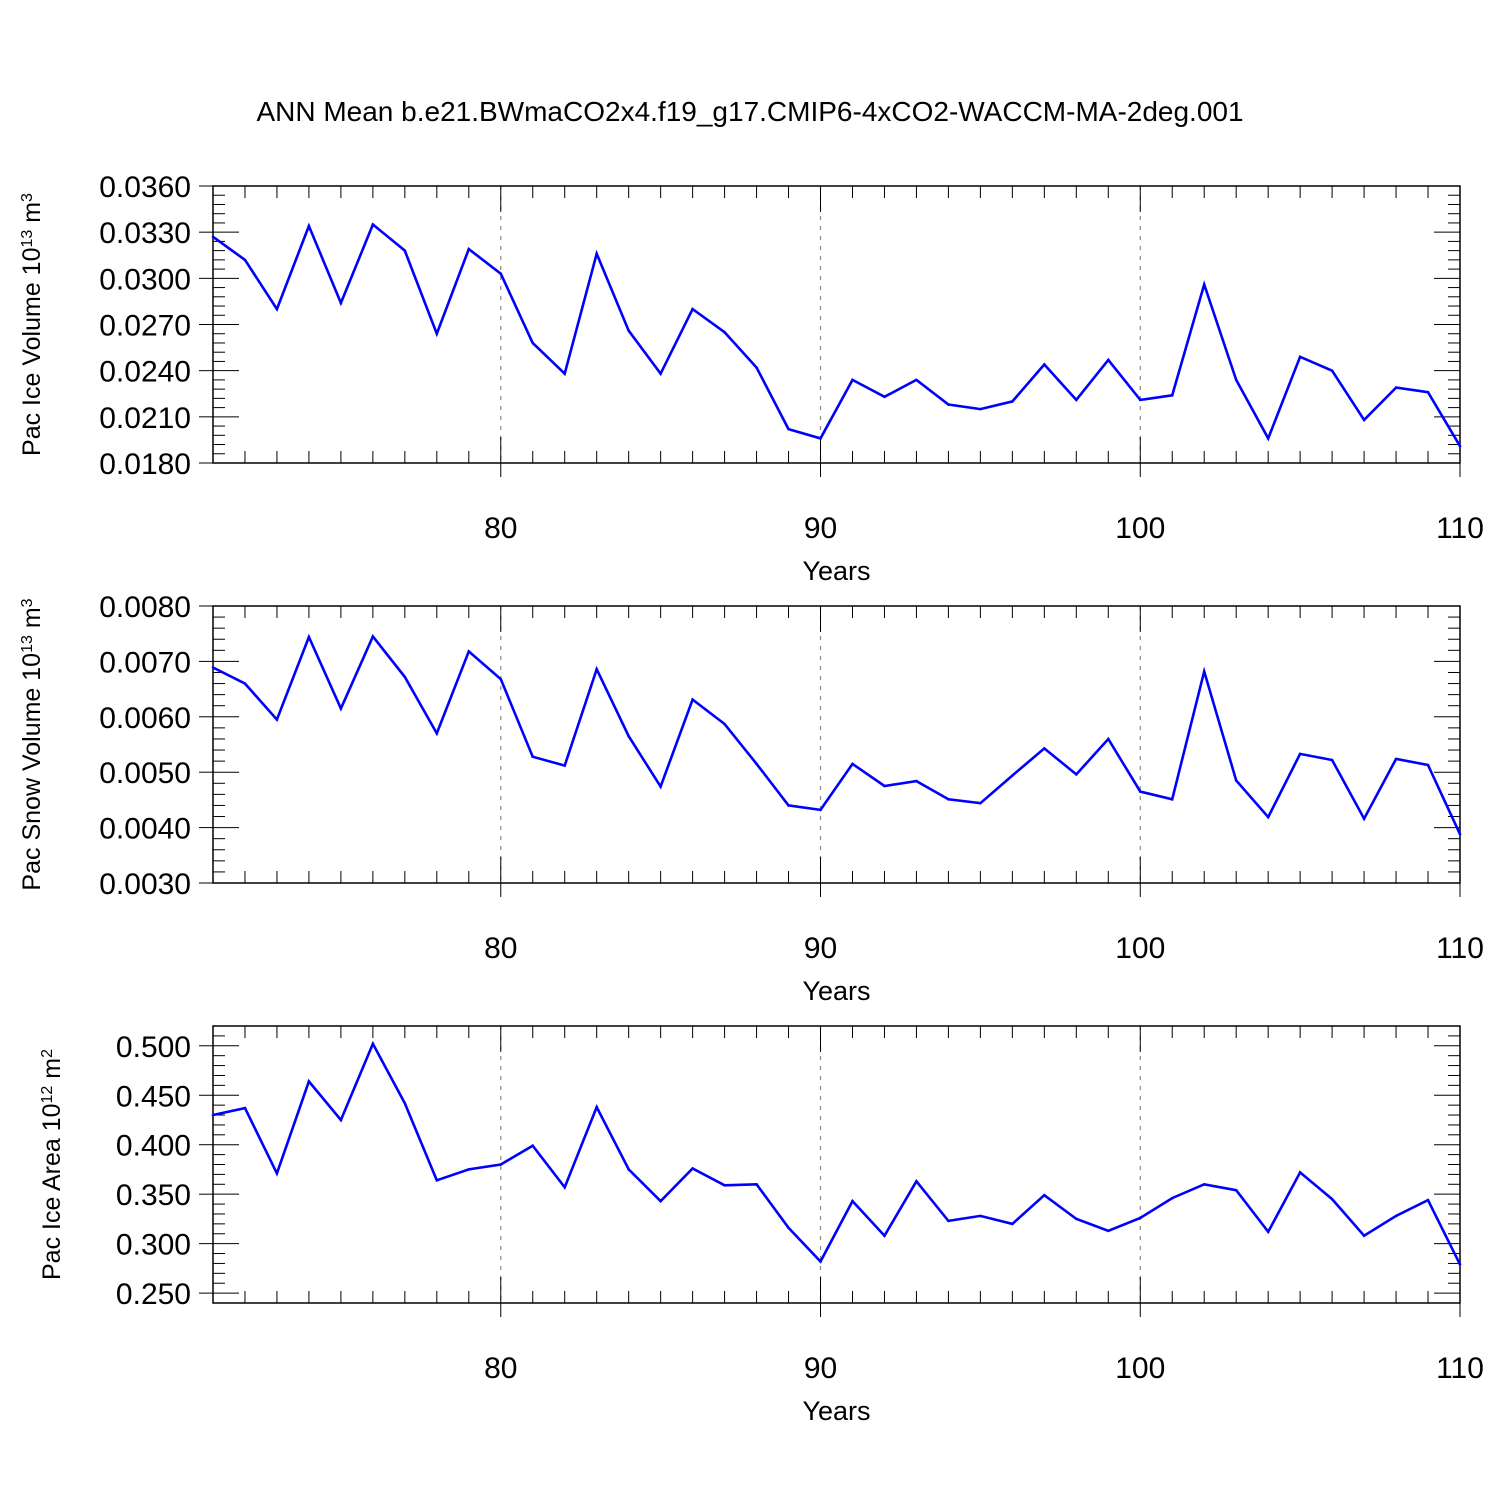 This screenshot has height=1500, width=1500. Describe the element at coordinates (836, 991) in the screenshot. I see `x-axis-label: Years` at that location.